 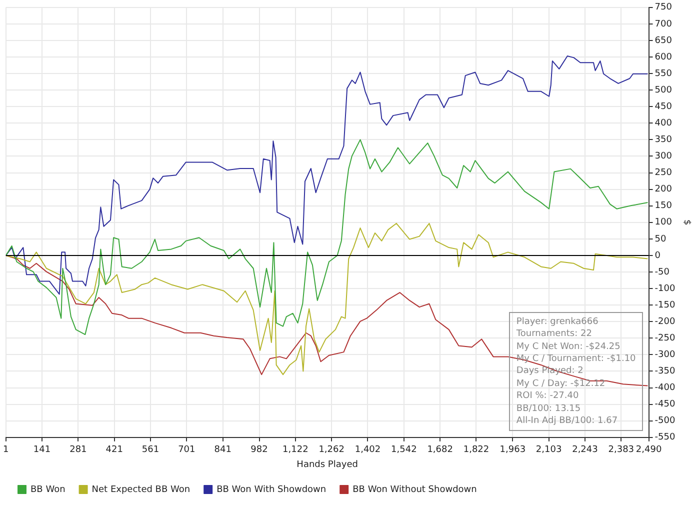 I want to click on x-tick-label: 1,262, so click(x=331, y=450).